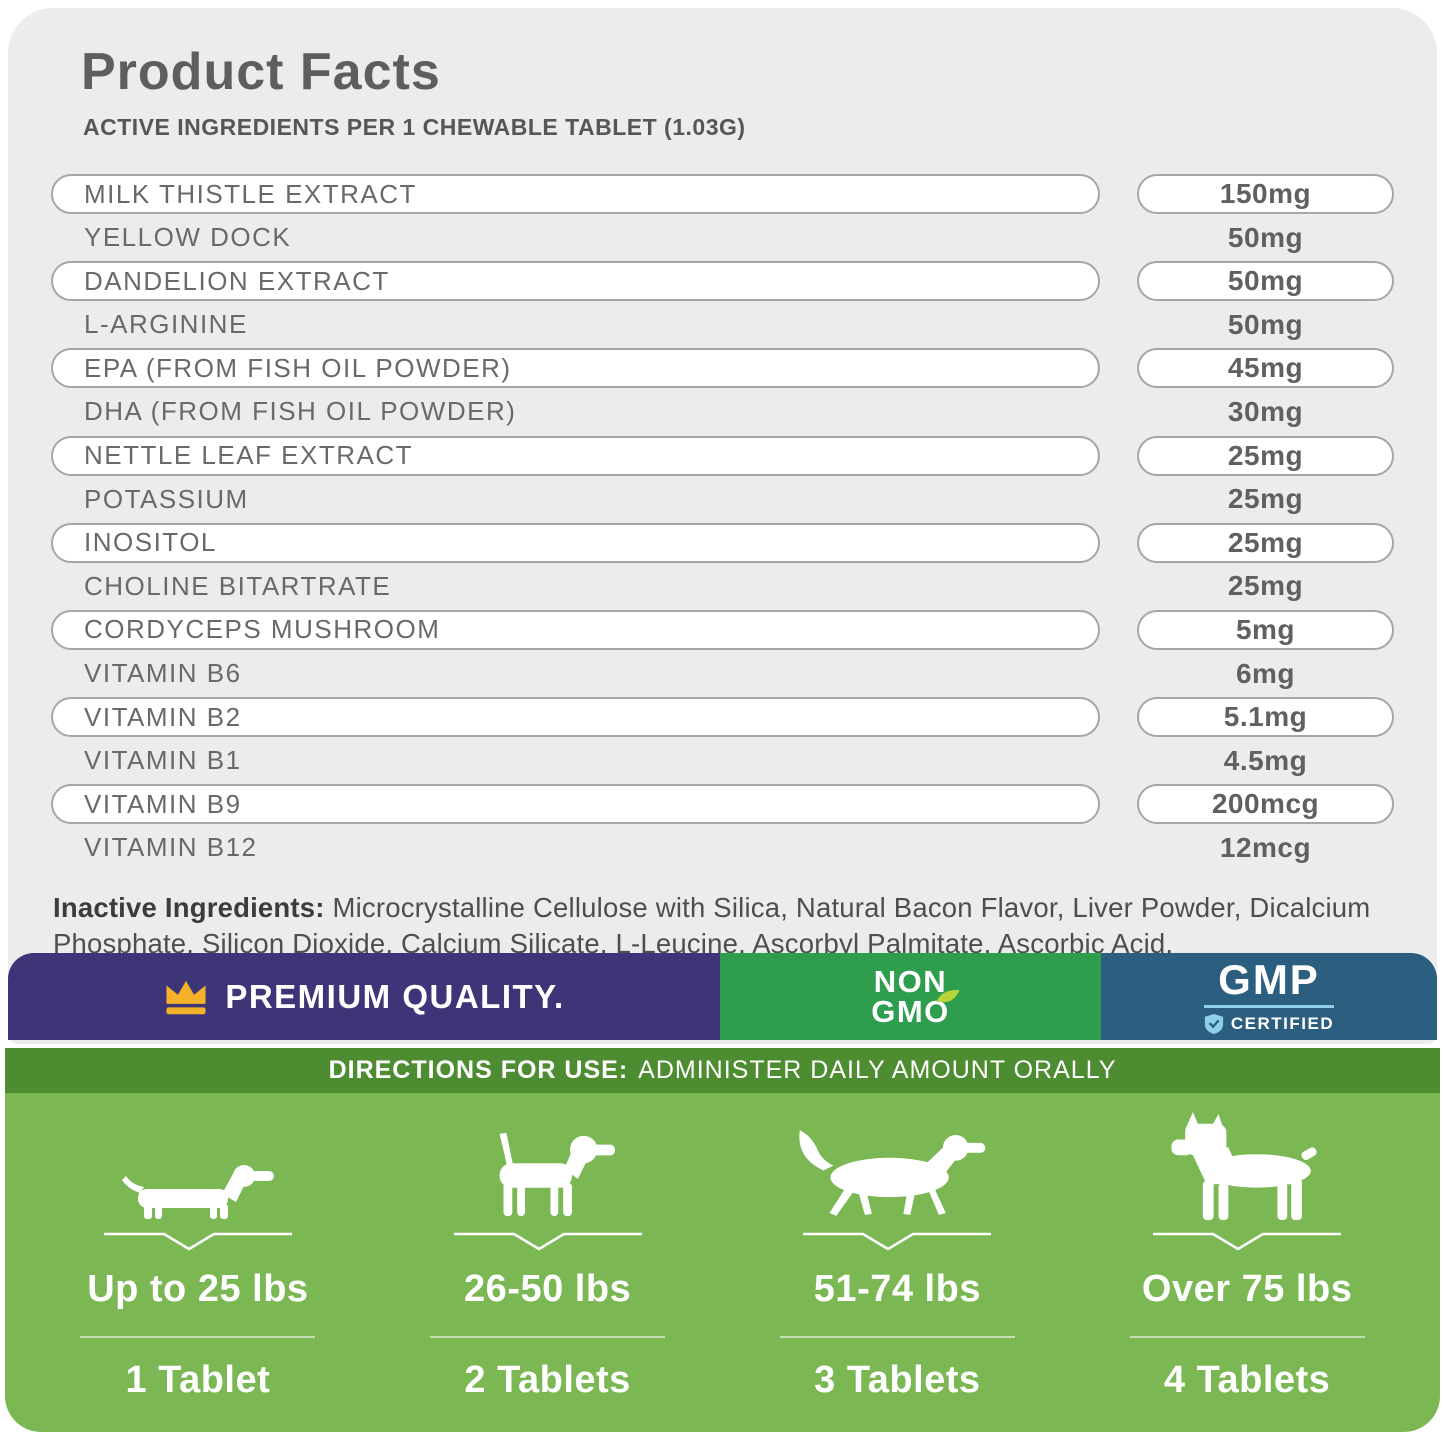 The image size is (1445, 1437). What do you see at coordinates (261, 72) in the screenshot?
I see `page-title: Product Facts` at bounding box center [261, 72].